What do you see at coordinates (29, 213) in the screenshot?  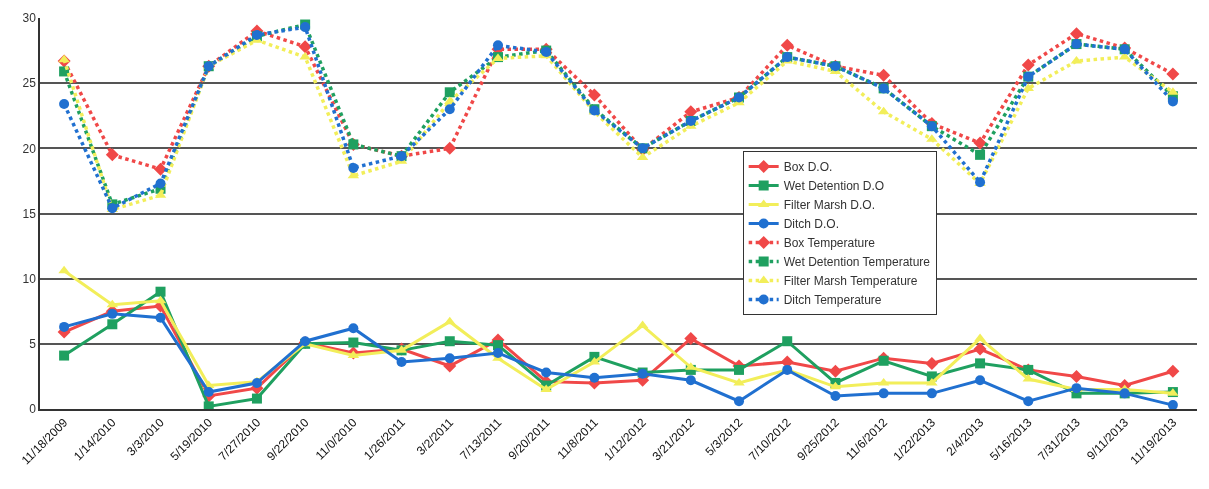 I see `y-tick-label: 15` at bounding box center [29, 213].